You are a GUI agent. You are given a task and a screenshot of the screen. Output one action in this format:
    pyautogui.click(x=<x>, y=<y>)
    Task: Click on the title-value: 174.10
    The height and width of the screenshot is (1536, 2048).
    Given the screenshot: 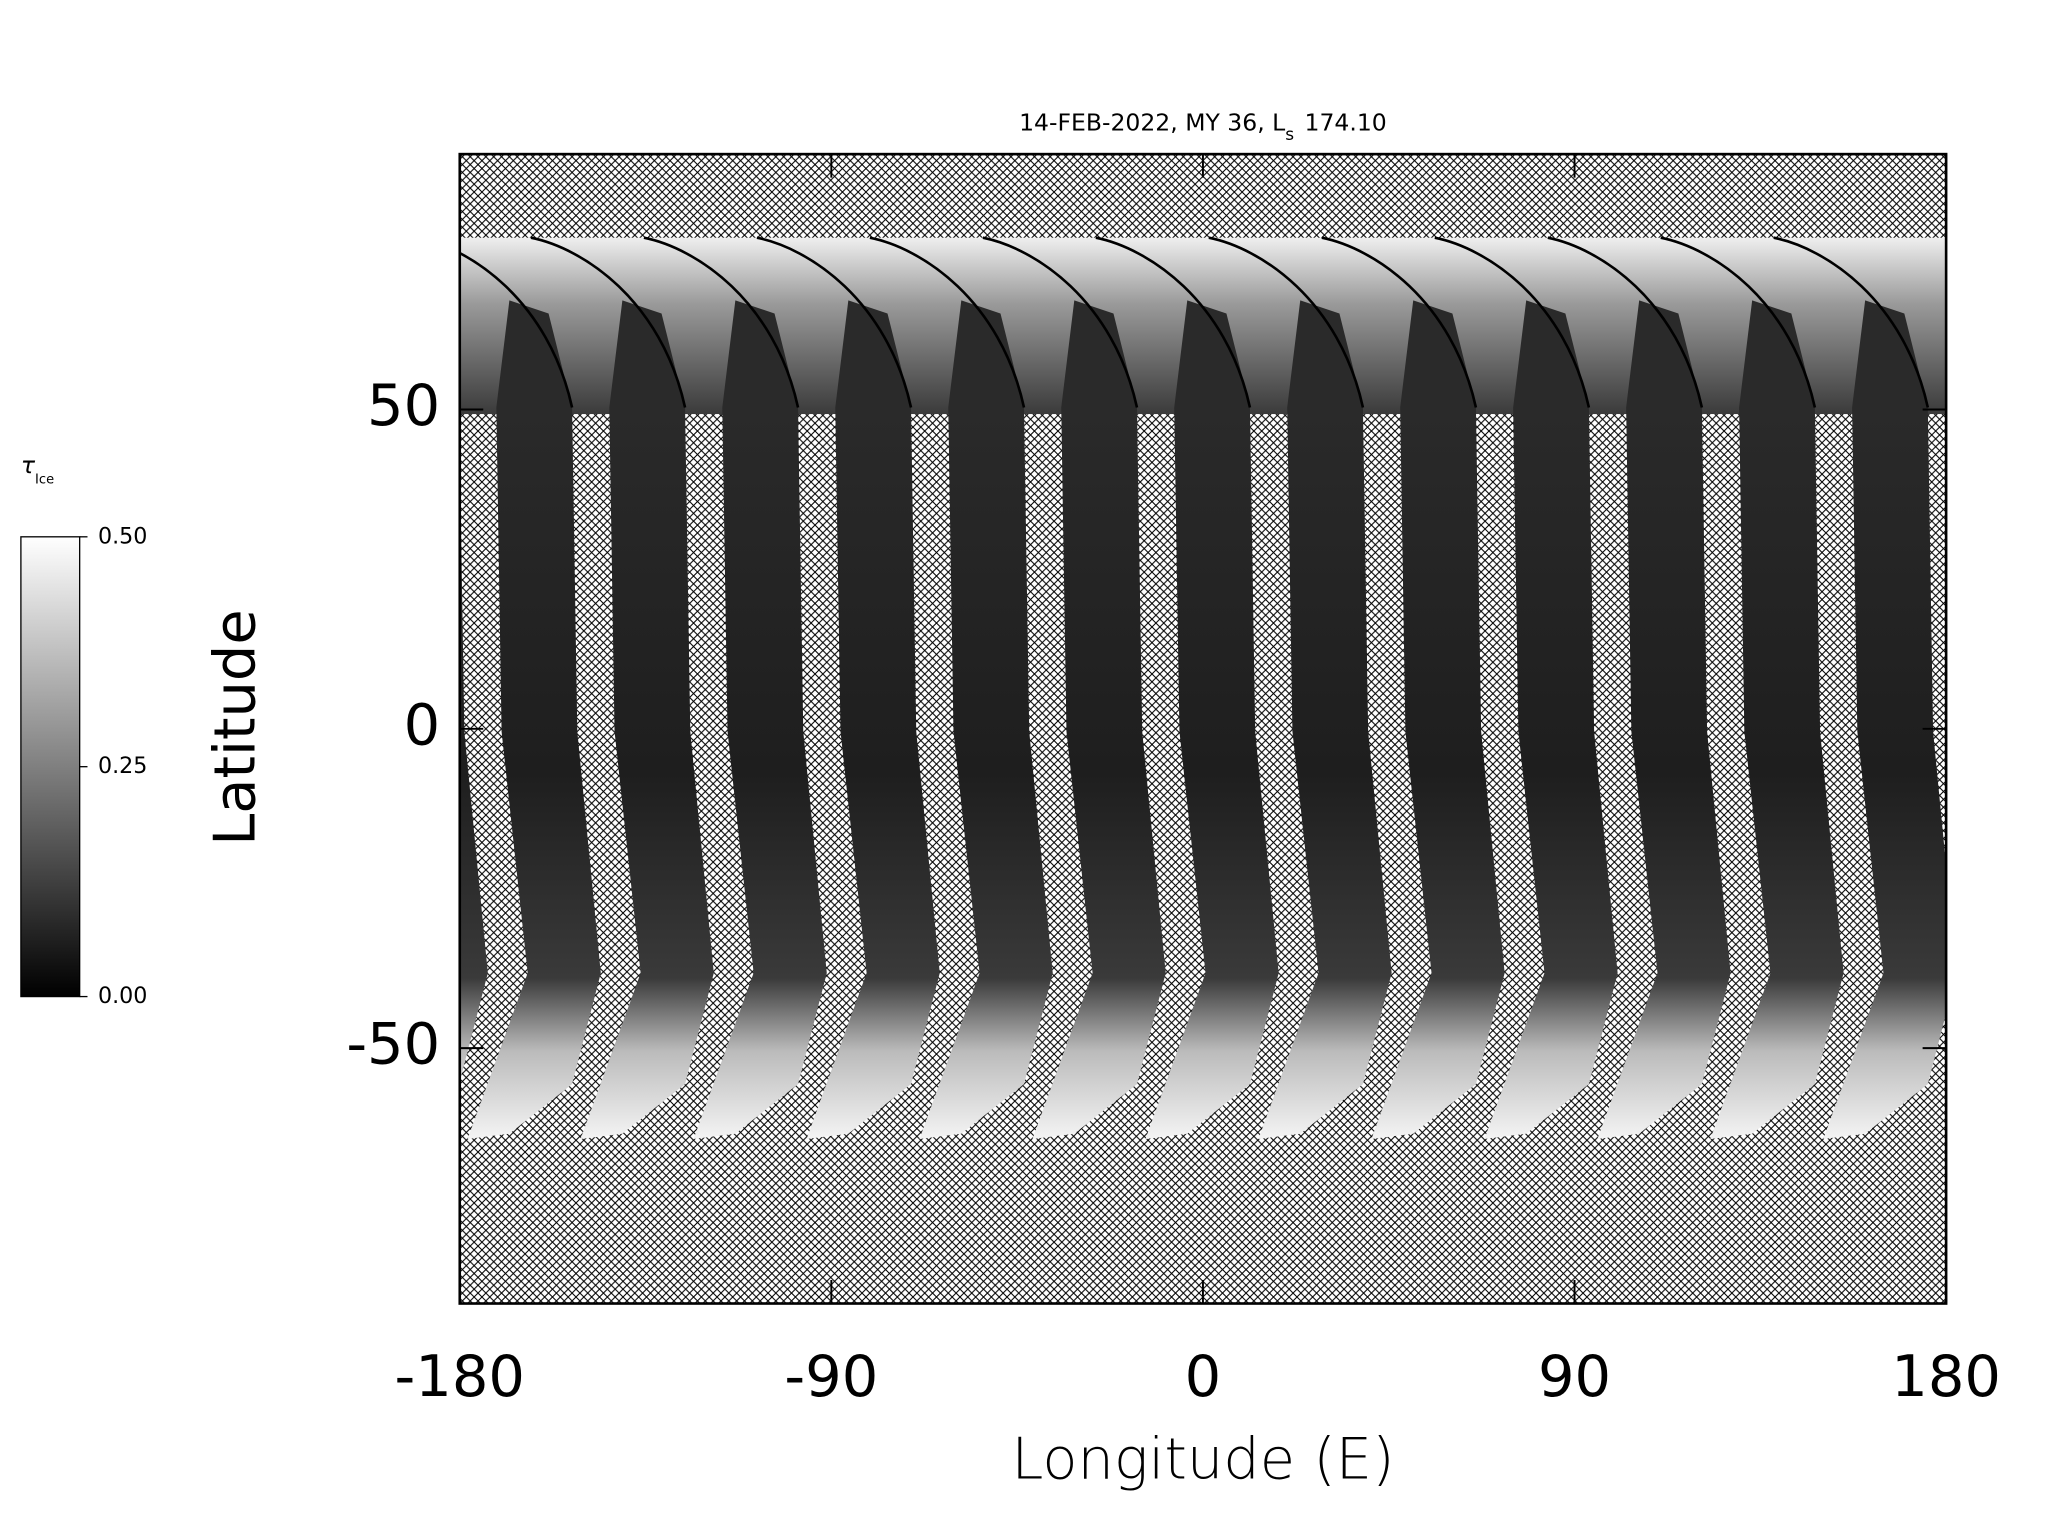 What is the action you would take?
    pyautogui.click(x=1346, y=123)
    